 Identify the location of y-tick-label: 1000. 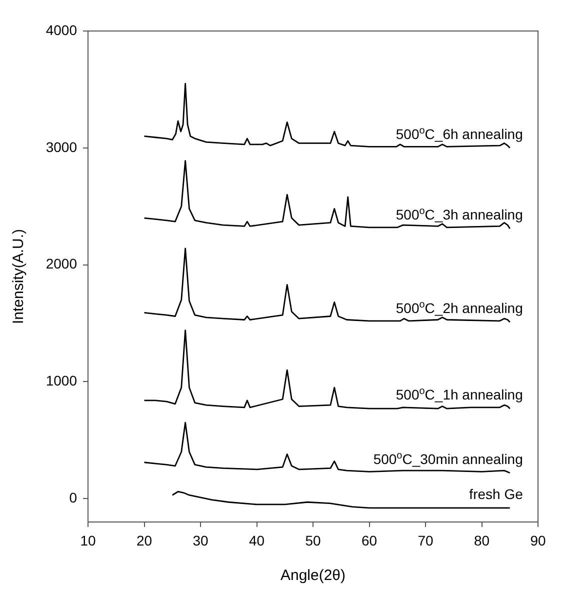
(62, 380).